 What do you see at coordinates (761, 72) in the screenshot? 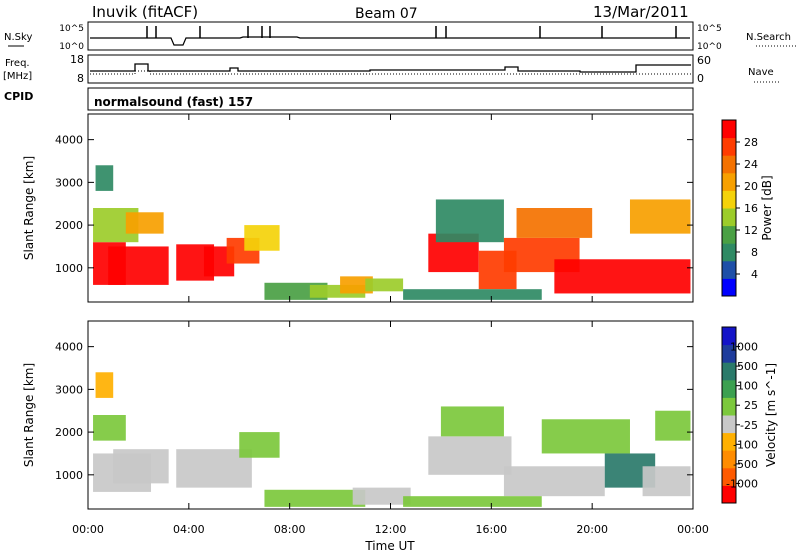
I see `nave-label: Nave` at bounding box center [761, 72].